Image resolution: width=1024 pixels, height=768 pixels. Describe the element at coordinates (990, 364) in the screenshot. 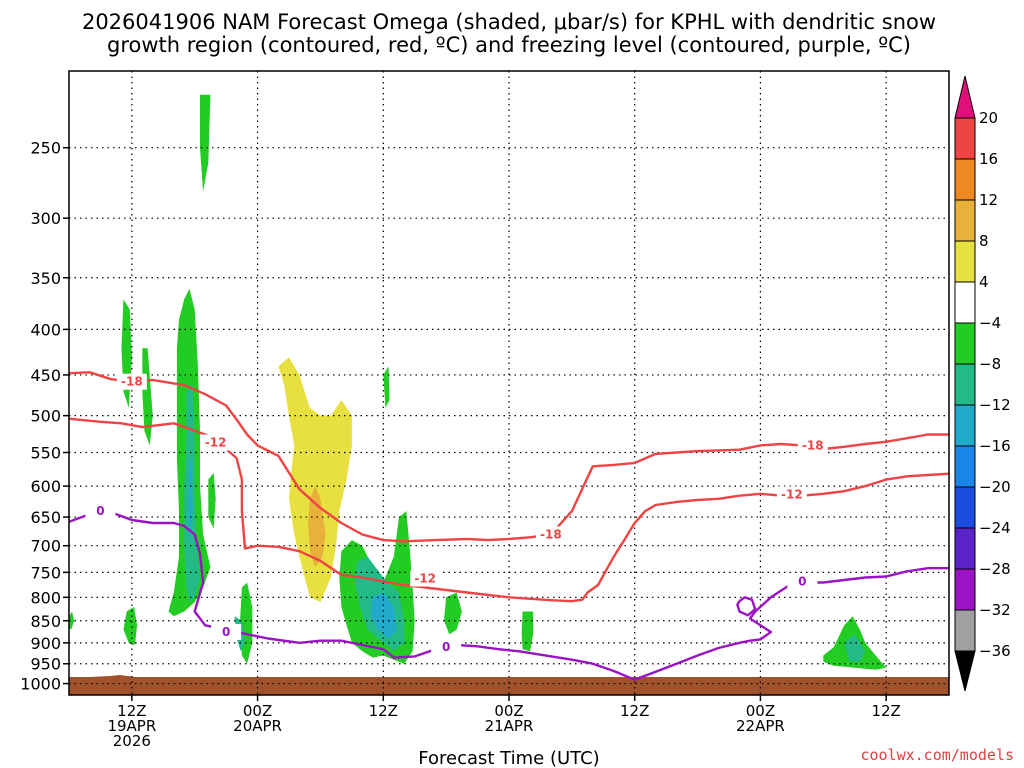

I see `colorbar-label-6: −8` at that location.